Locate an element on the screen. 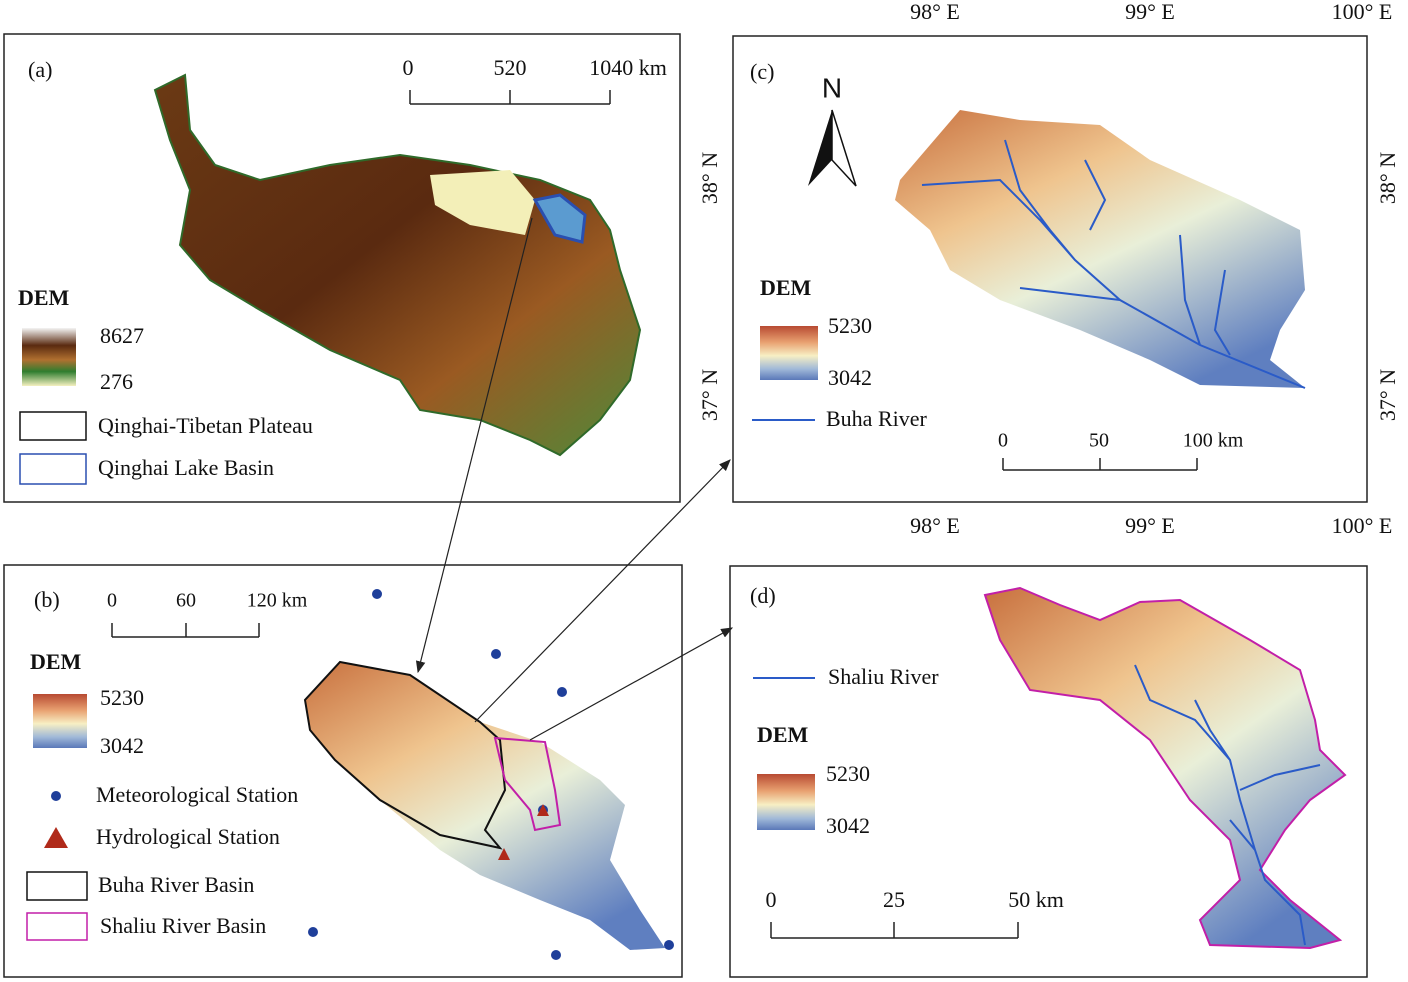 This screenshot has height=982, width=1408. legend-item: Buha River is located at coordinates (876, 418).